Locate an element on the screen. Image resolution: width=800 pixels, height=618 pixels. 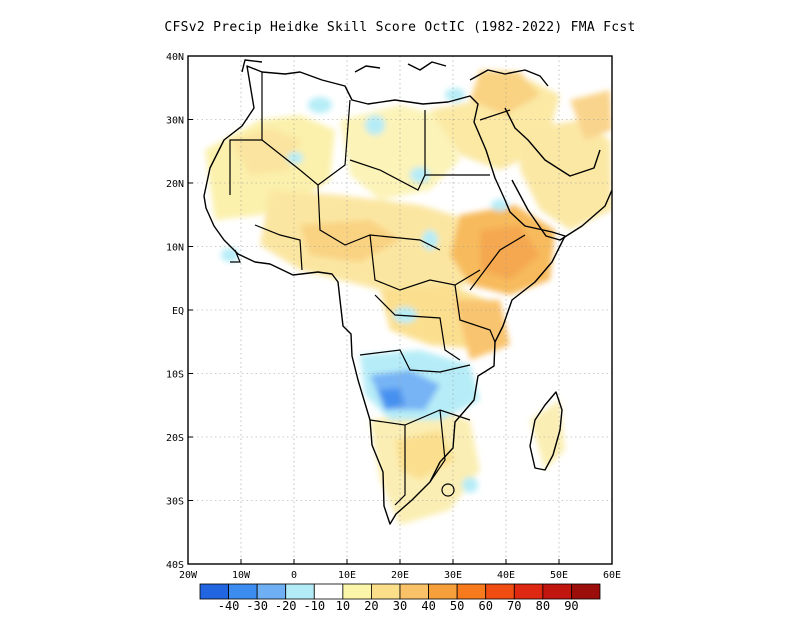
colorbar-label: -20 is located at coordinates (286, 606).